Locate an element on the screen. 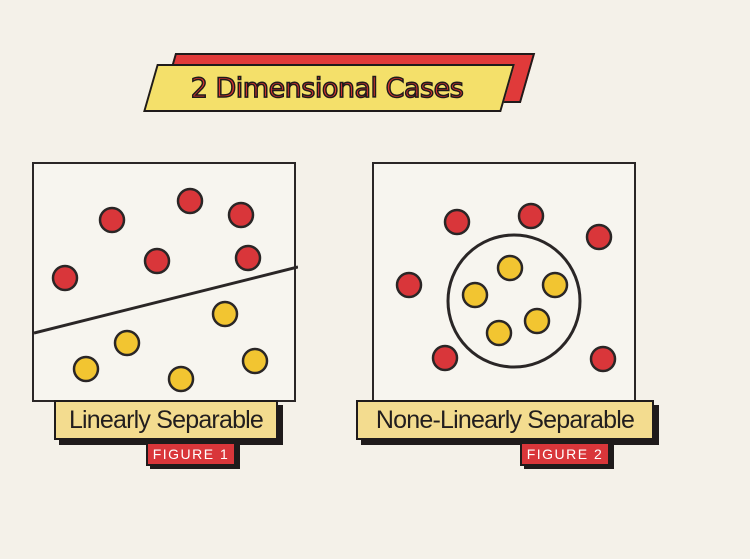 The width and height of the screenshot is (750, 559). figure2-plot is located at coordinates (506, 287).